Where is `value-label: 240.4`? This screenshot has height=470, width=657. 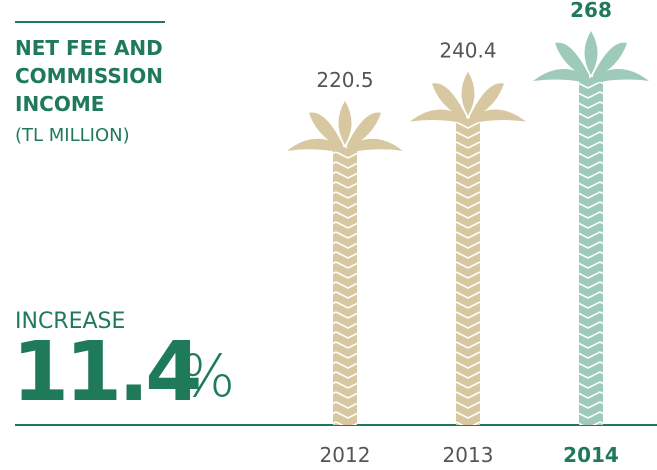
value-label: 240.4 is located at coordinates (467, 51).